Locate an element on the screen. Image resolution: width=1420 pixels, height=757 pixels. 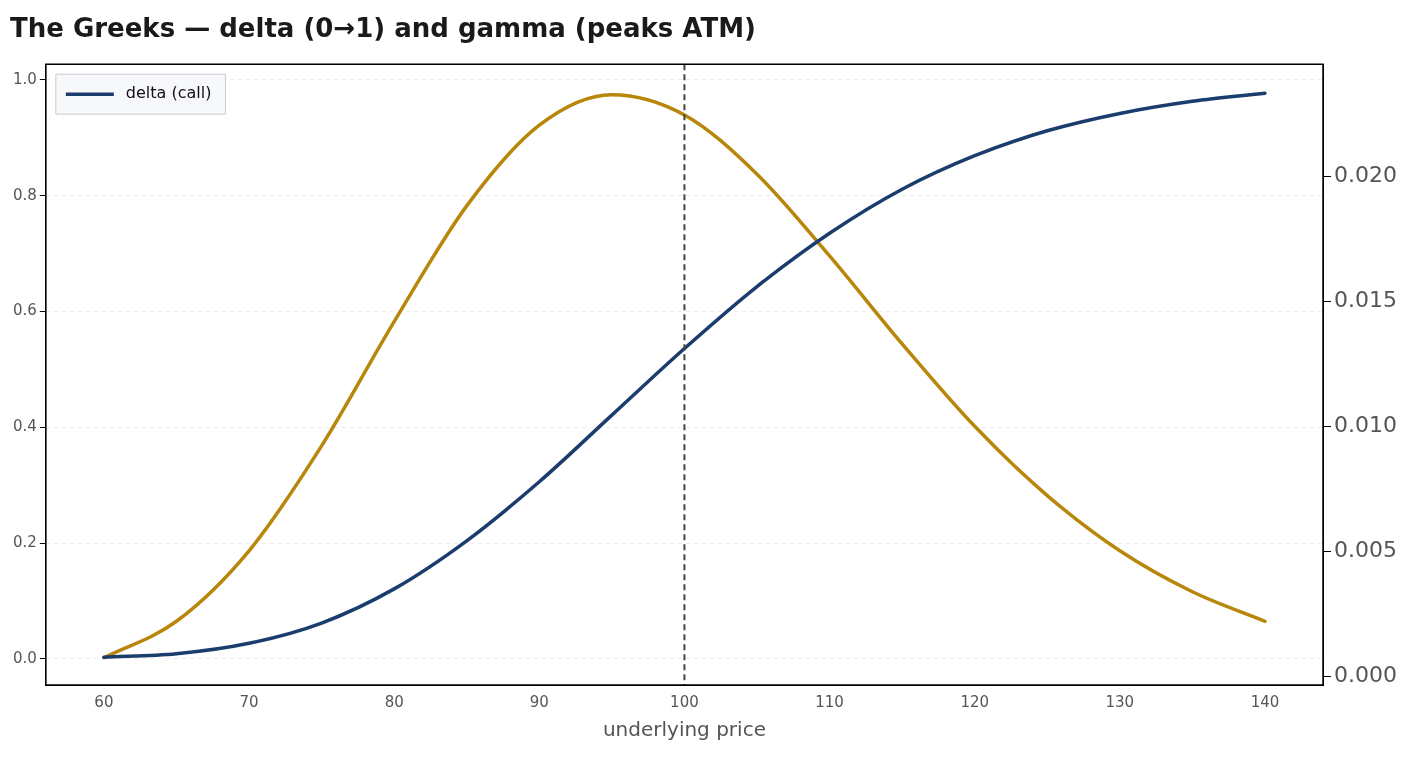
x-tick-label: 140 is located at coordinates (1265, 701).